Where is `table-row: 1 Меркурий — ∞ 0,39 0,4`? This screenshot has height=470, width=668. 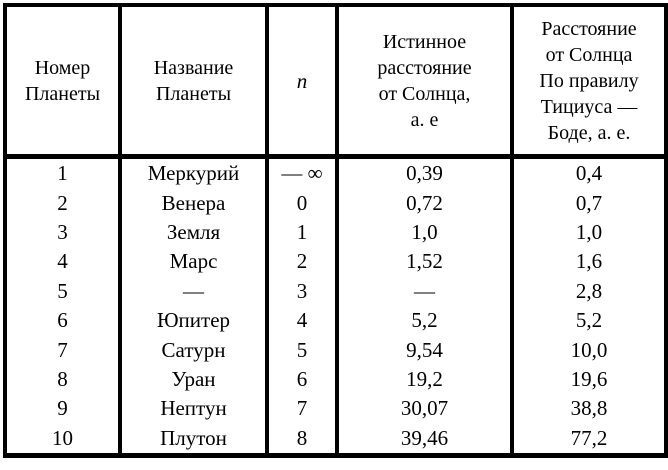 table-row: 1 Меркурий — ∞ 0,39 0,4 is located at coordinates (335, 172).